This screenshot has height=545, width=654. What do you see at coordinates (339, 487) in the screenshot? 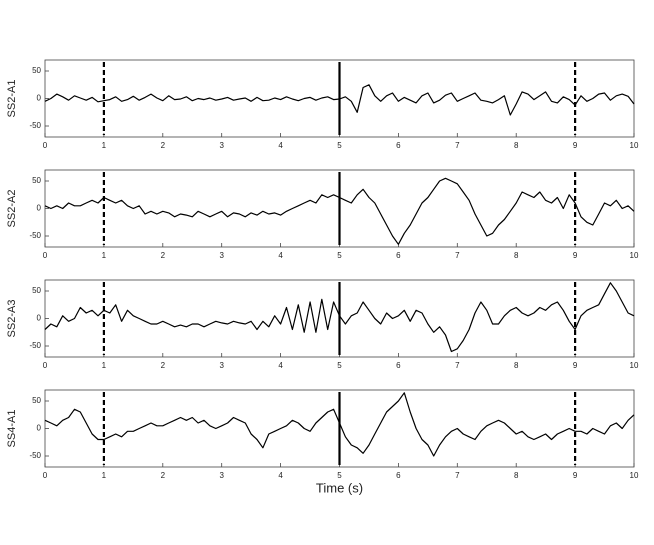
I see `x-axis-label: Time (s)` at bounding box center [339, 487].